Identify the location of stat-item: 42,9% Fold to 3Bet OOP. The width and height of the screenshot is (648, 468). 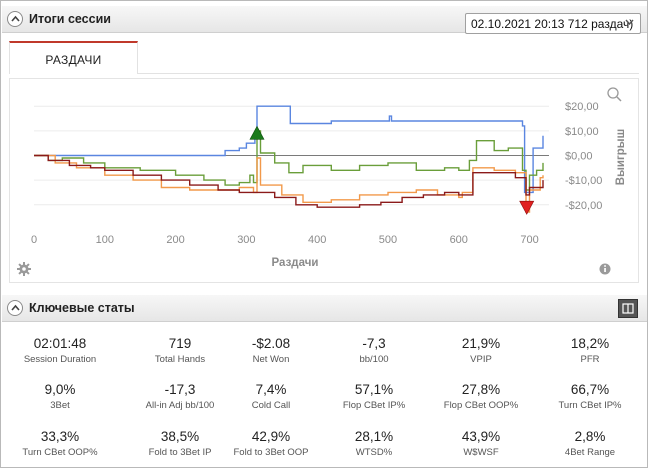
(271, 443).